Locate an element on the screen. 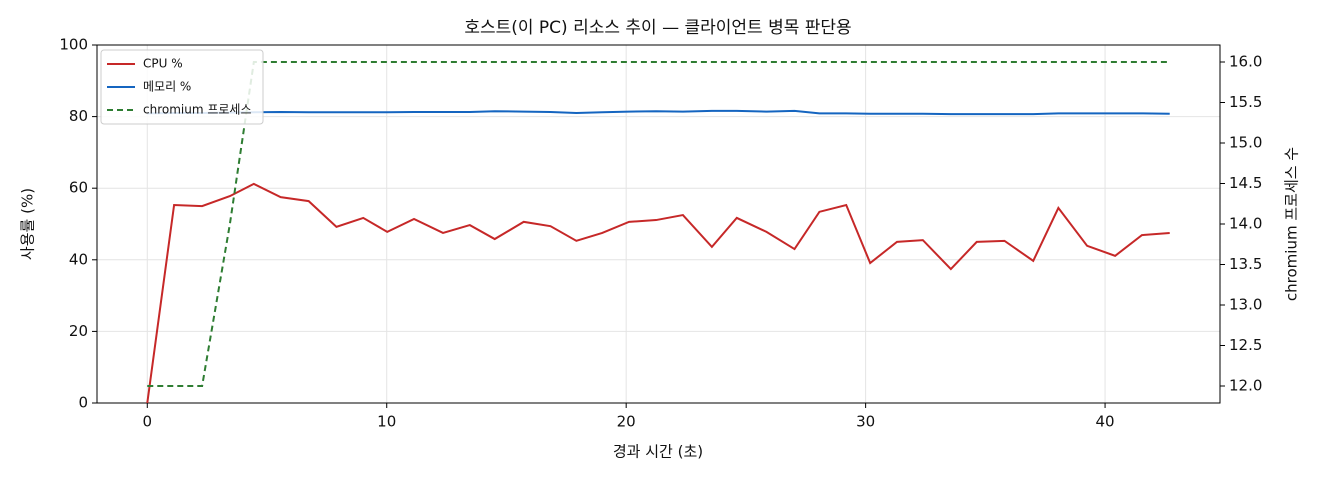 The height and width of the screenshot is (480, 1320). legend-label: chromium 프로세스 is located at coordinates (197, 110).